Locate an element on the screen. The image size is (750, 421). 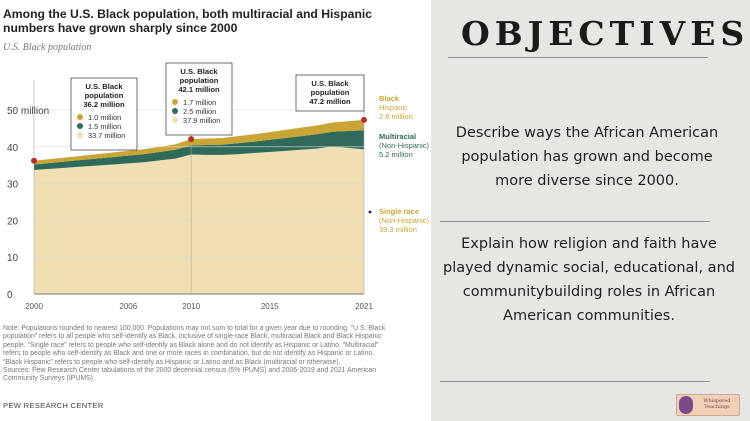
objective-2-line: played dynamic social, educational, and is located at coordinates (589, 268).